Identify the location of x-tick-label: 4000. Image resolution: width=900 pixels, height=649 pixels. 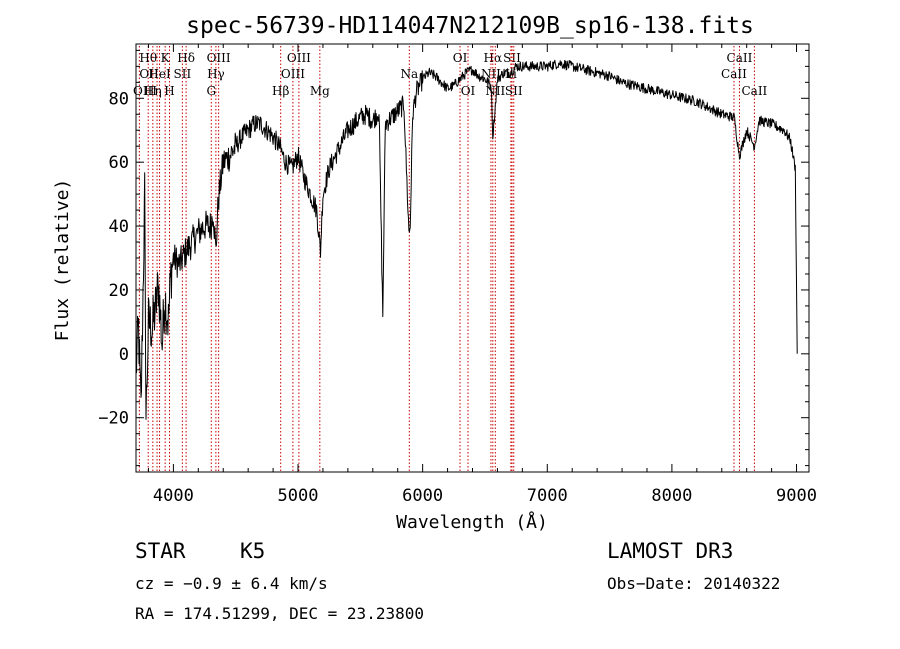
(173, 496).